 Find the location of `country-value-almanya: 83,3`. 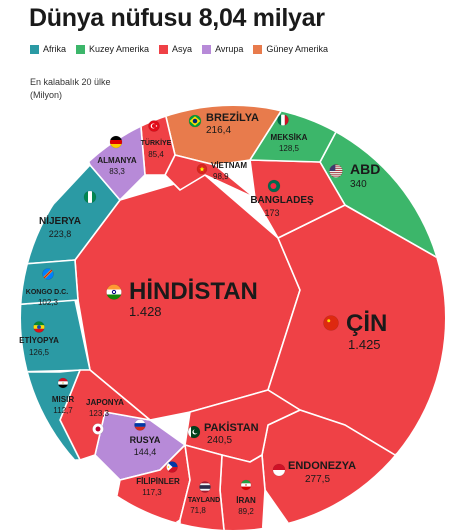

country-value-almanya: 83,3 is located at coordinates (117, 171).